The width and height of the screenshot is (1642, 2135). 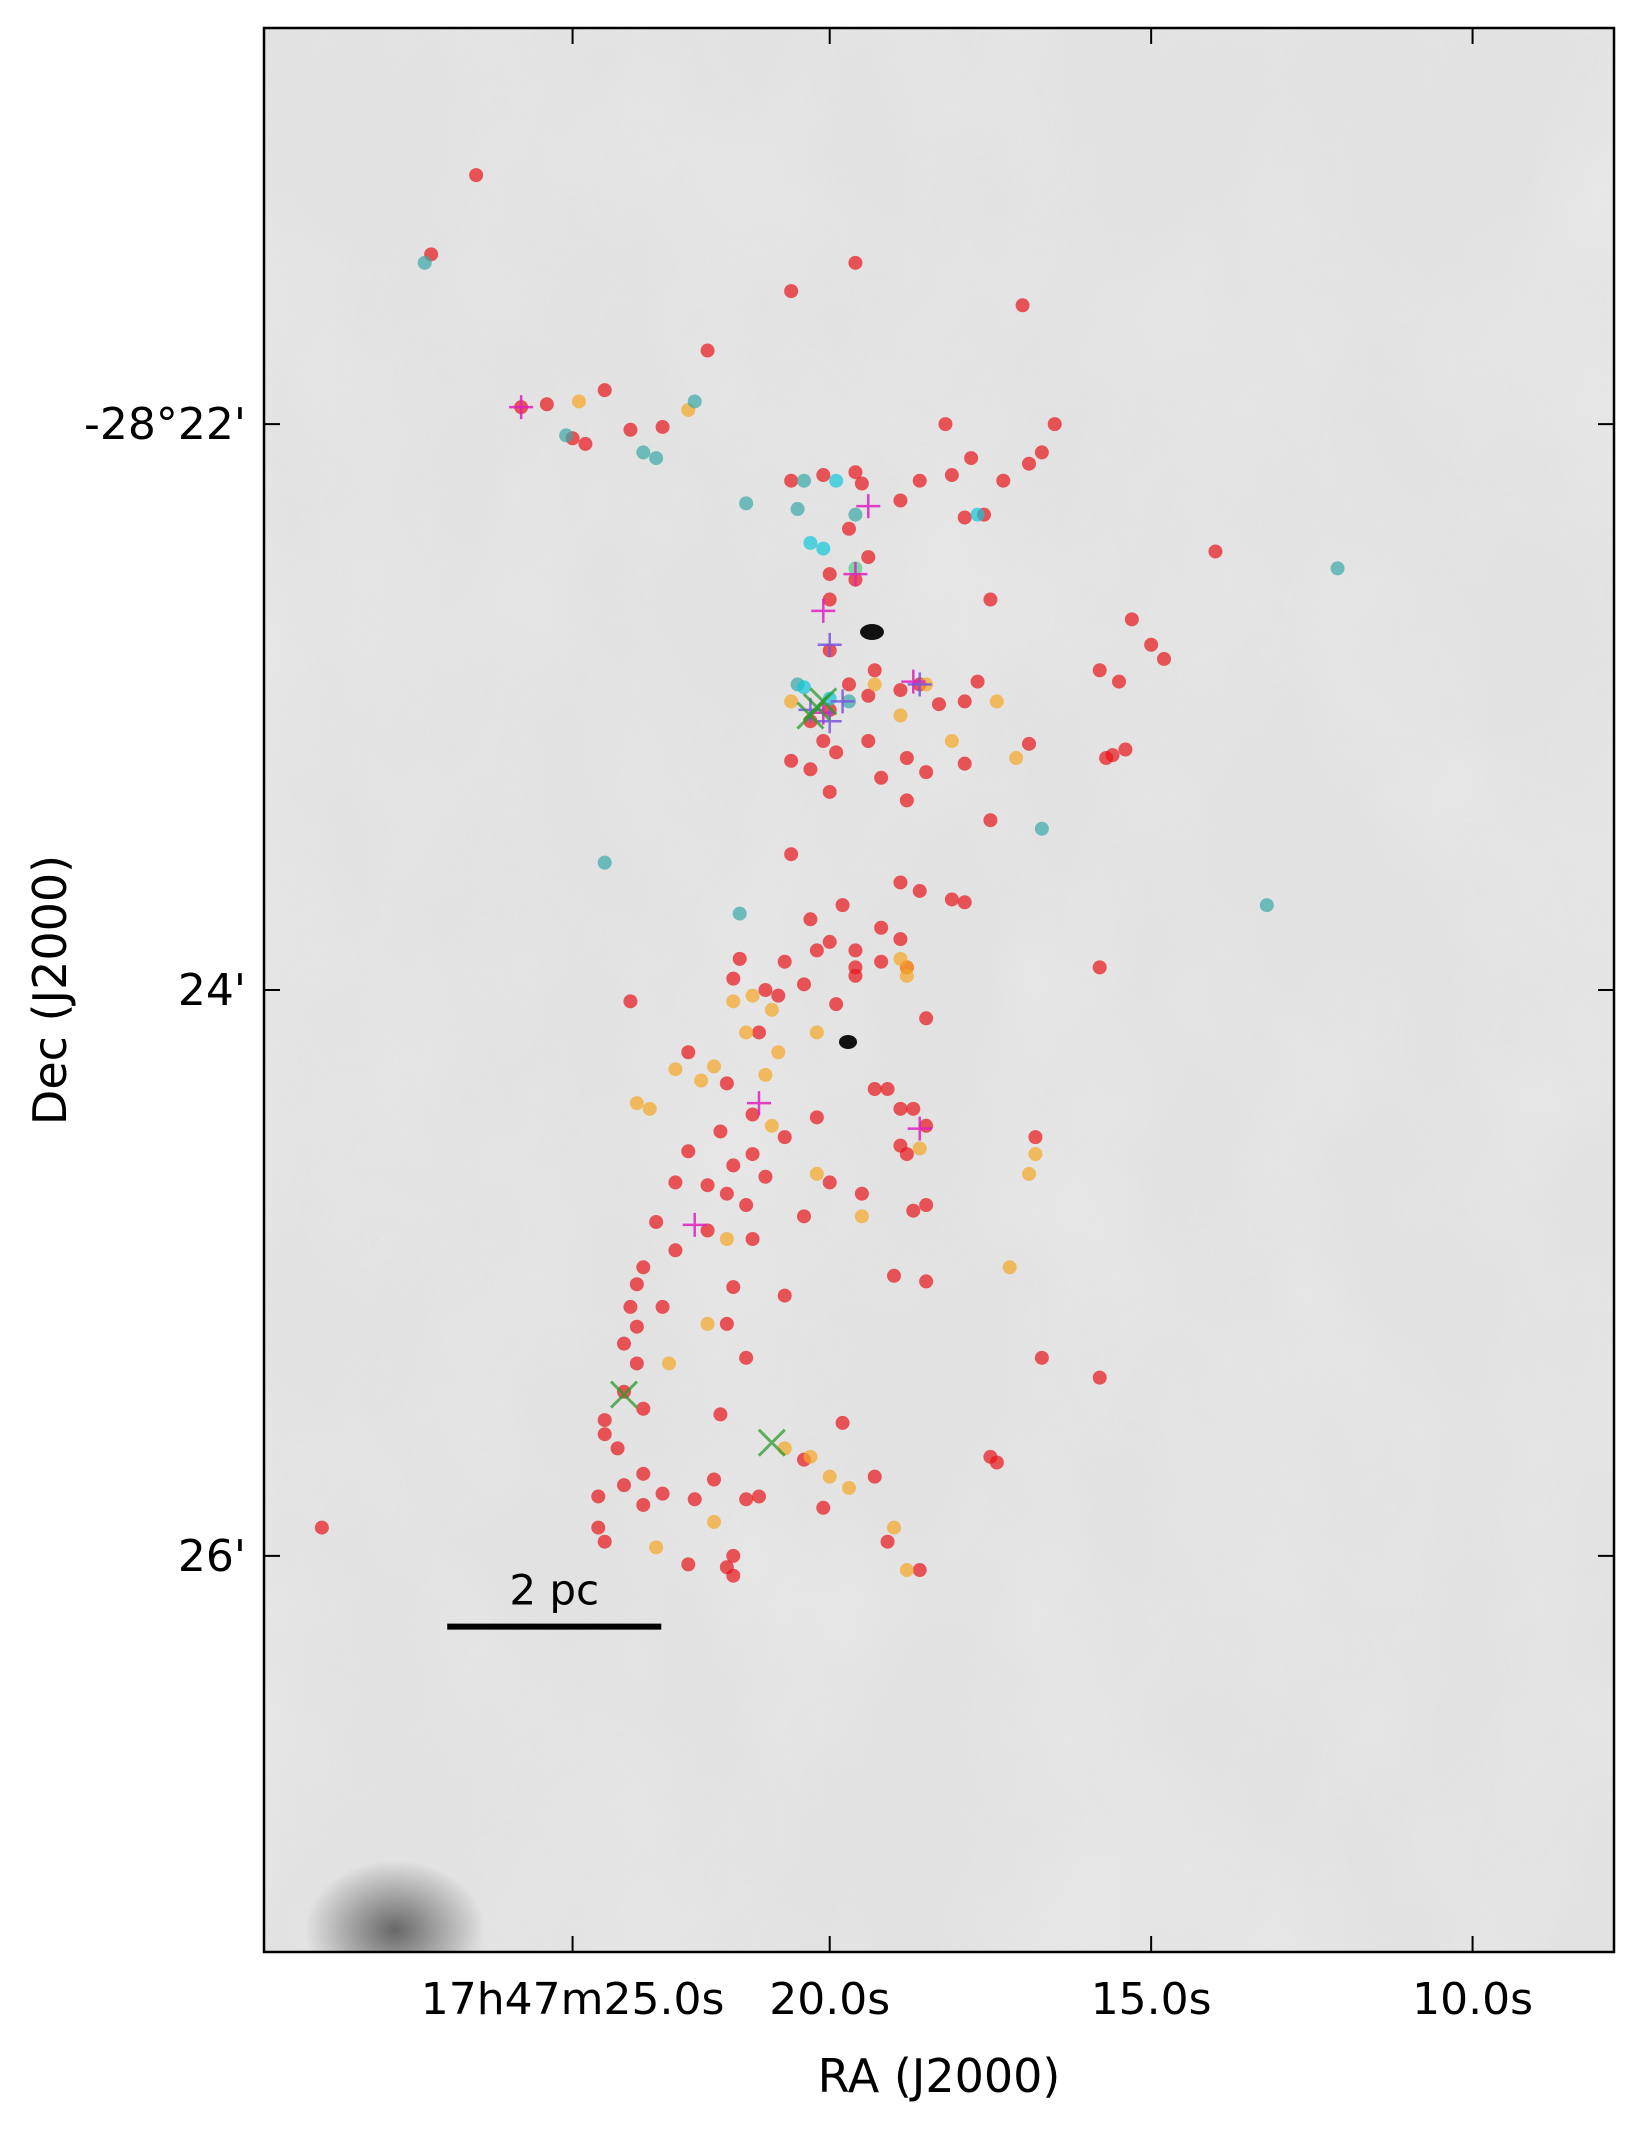 I want to click on x-tick-label-2: 15.0s, so click(x=1151, y=1999).